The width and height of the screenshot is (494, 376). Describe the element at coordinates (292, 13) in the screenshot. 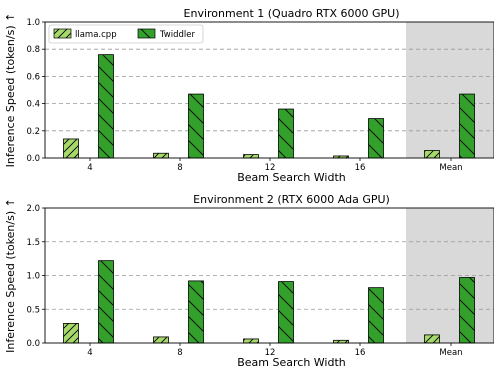

I see `chart-title: Environment 1 (Quadro RTX 6000 GPU)` at that location.